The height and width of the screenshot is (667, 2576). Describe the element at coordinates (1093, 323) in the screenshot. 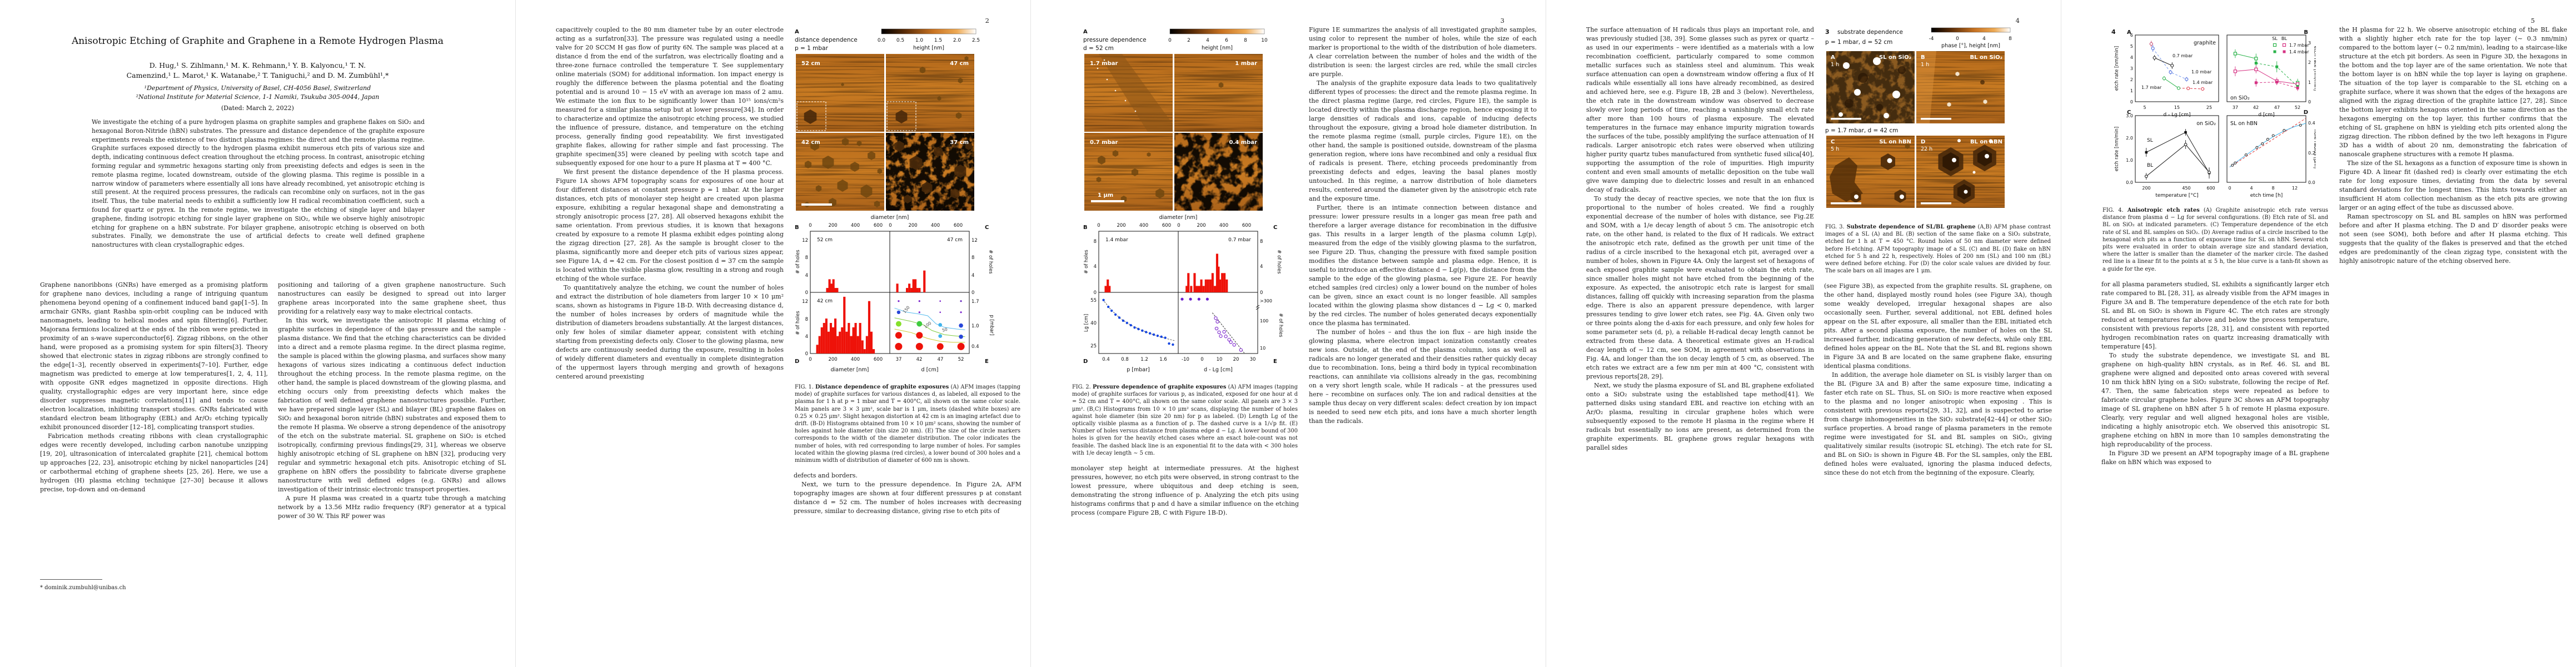

I see `svg-text: 40` at that location.